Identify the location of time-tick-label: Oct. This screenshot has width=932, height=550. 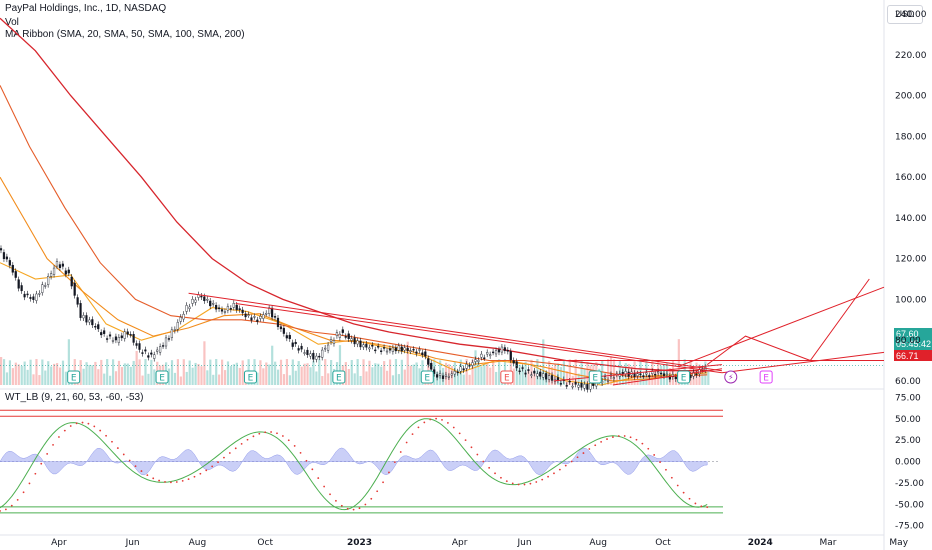
(663, 543).